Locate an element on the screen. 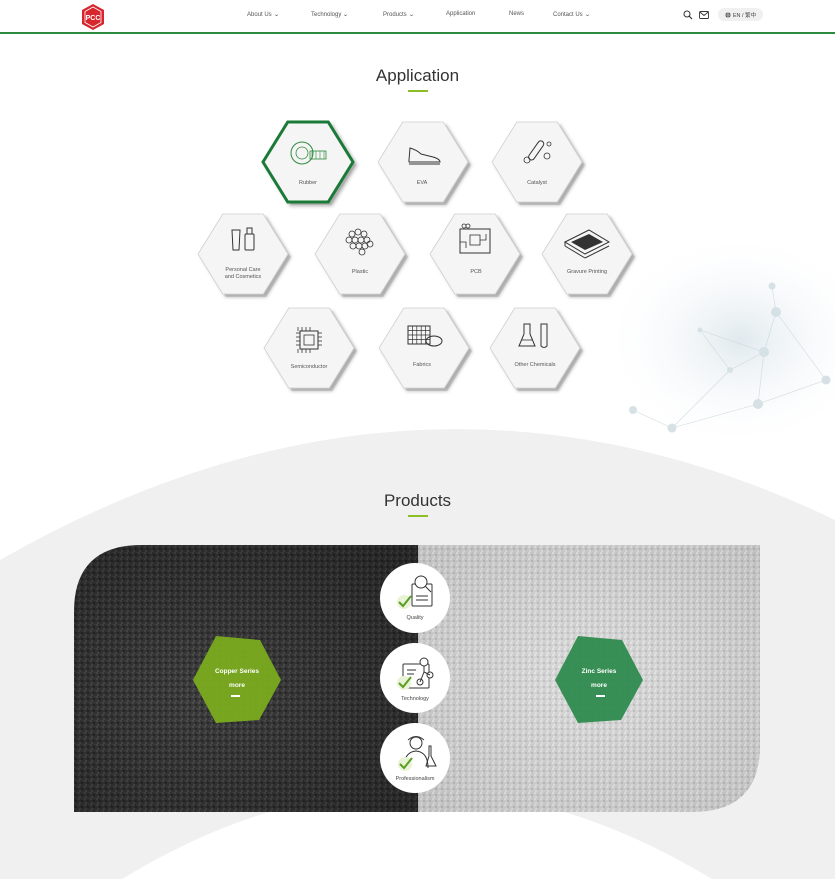 The height and width of the screenshot is (879, 835). application-hex-pcb is located at coordinates (475, 254).